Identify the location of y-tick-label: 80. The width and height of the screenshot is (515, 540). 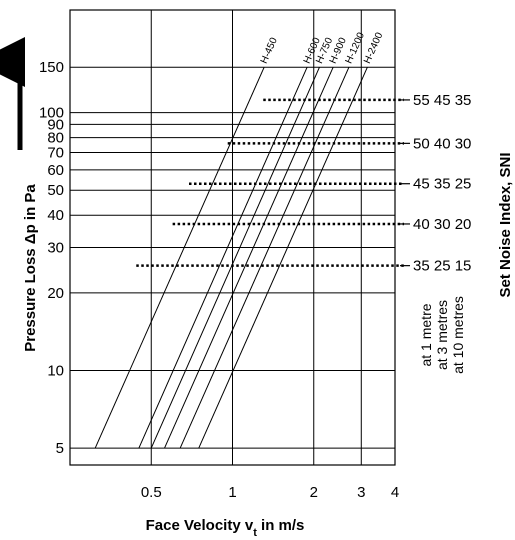
(55, 138).